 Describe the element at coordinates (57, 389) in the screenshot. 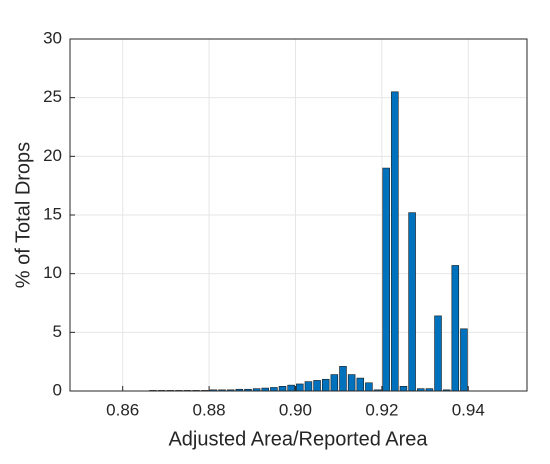

I see `y-tick-label: 0` at that location.